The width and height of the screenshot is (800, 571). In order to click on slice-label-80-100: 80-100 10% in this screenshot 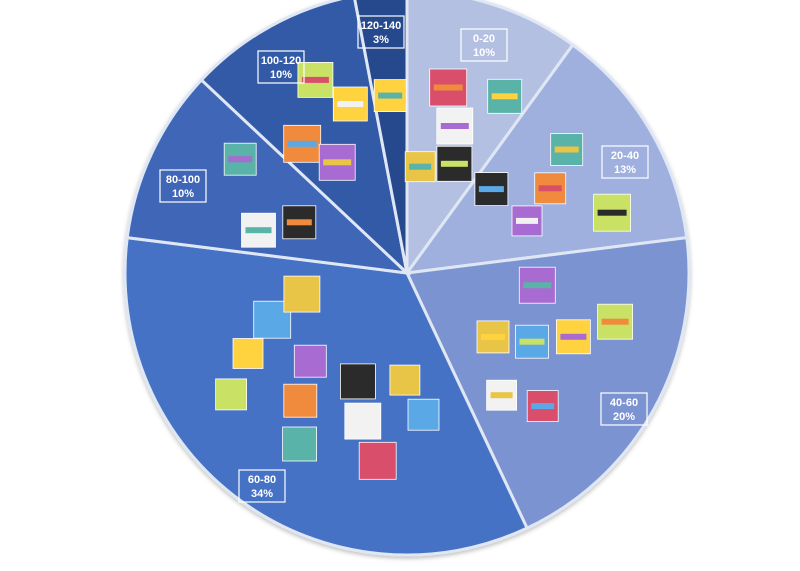, I will do `click(183, 186)`.